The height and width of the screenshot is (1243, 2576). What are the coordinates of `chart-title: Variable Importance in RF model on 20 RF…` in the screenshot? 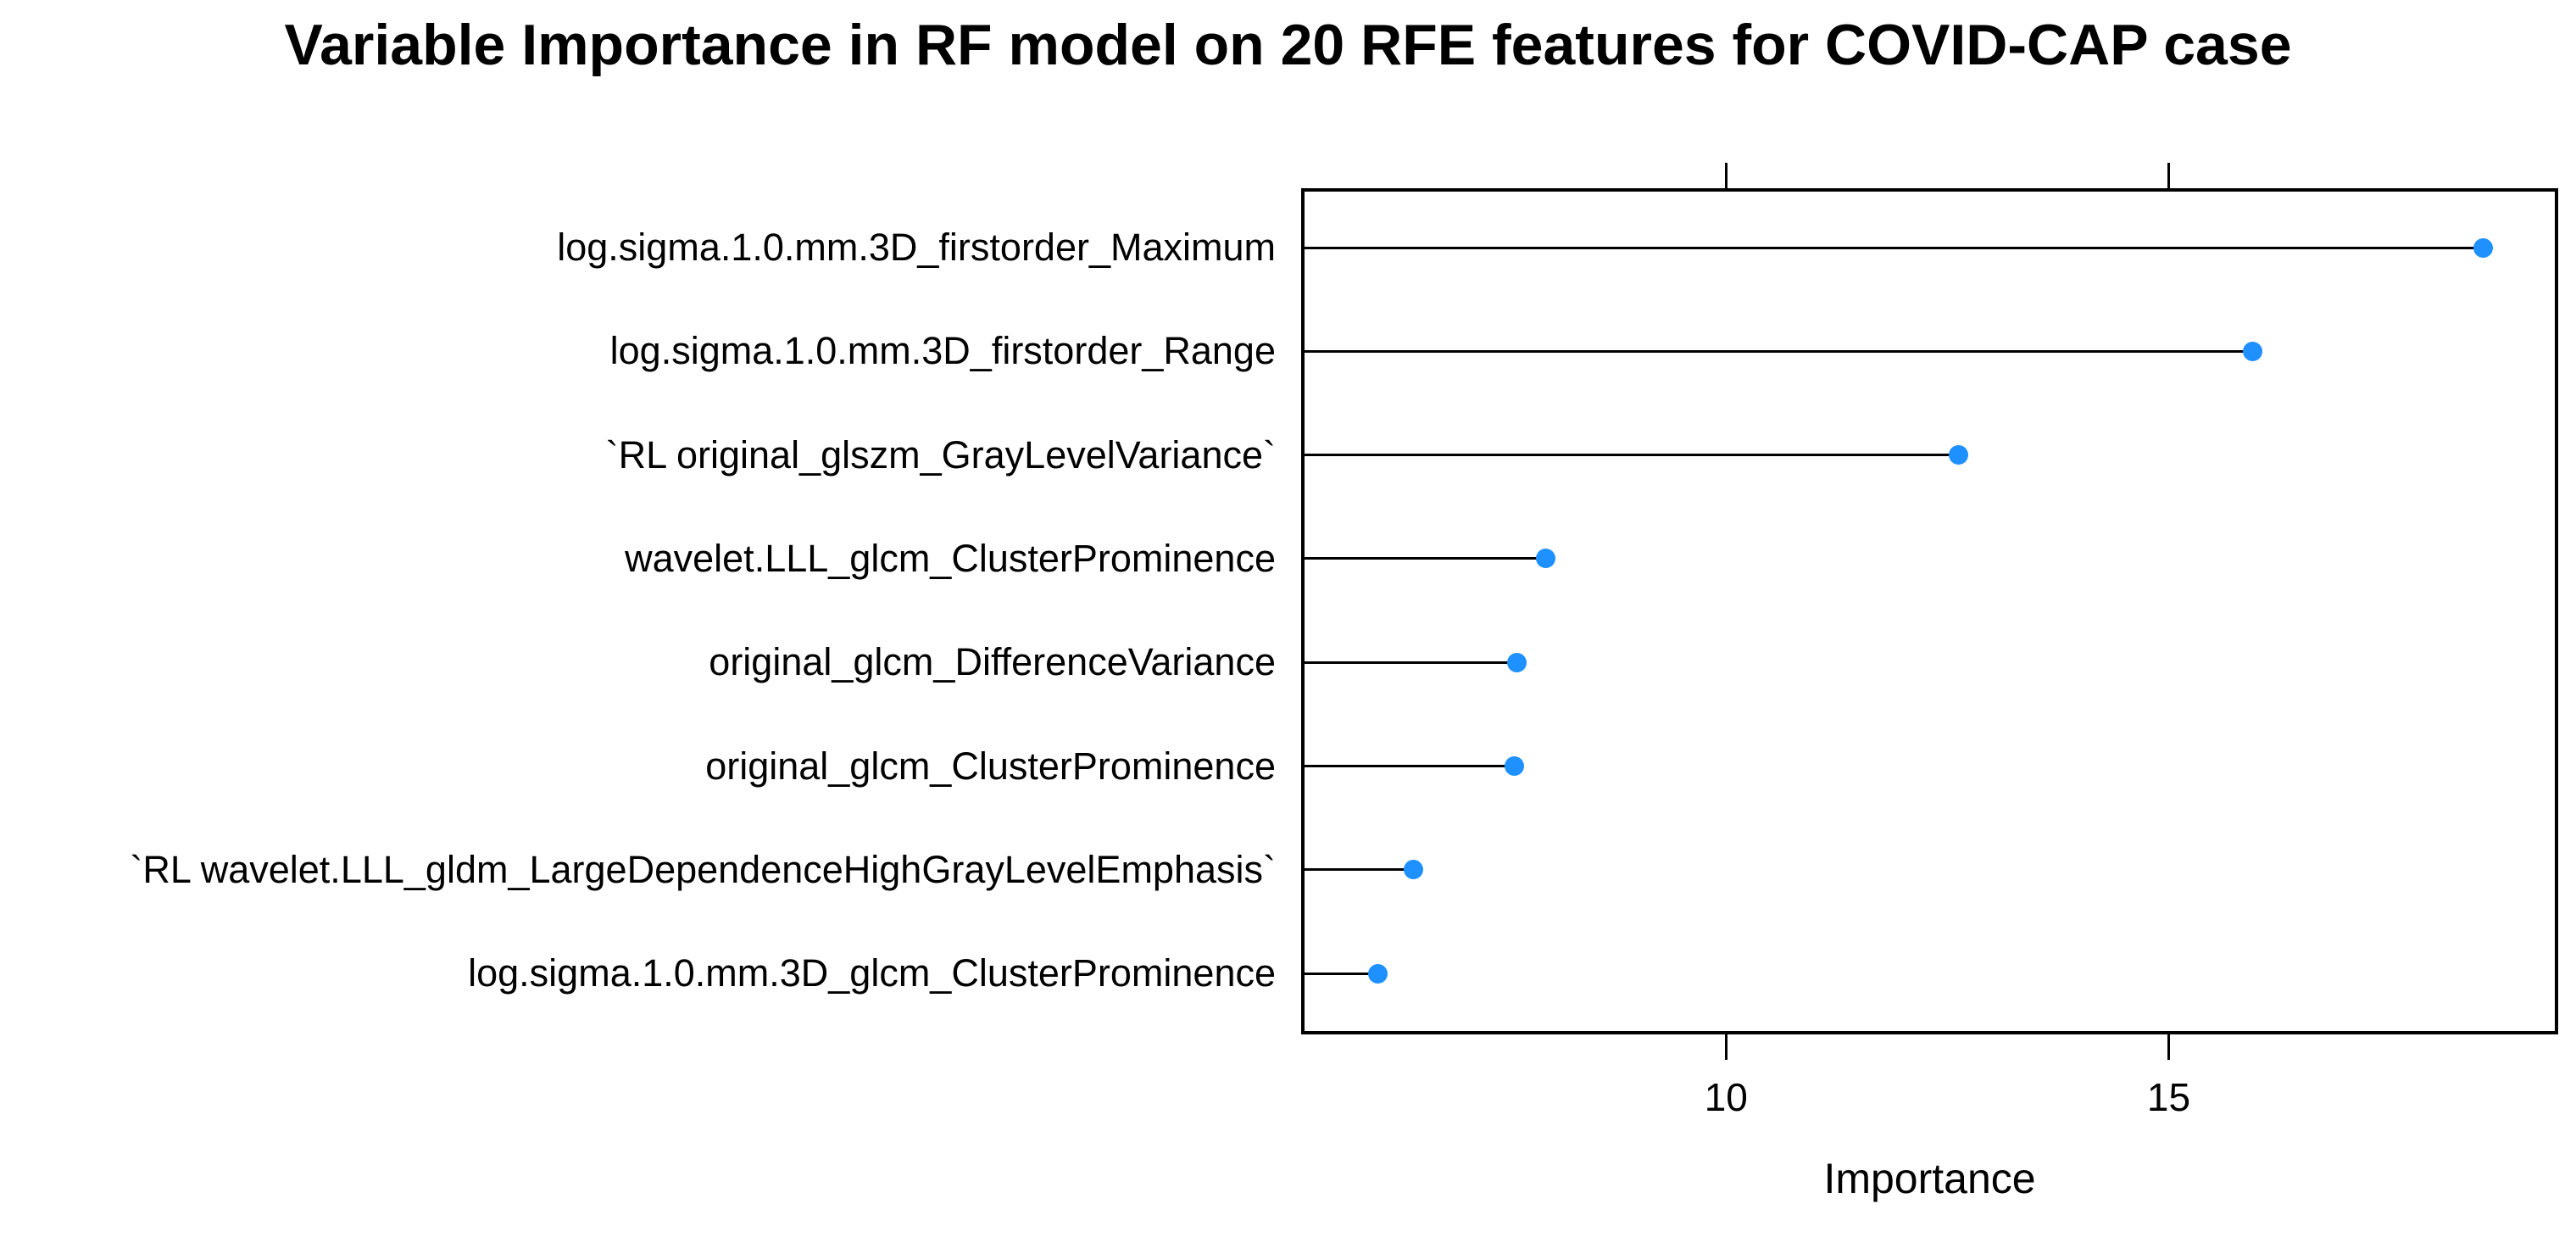 It's located at (1288, 45).